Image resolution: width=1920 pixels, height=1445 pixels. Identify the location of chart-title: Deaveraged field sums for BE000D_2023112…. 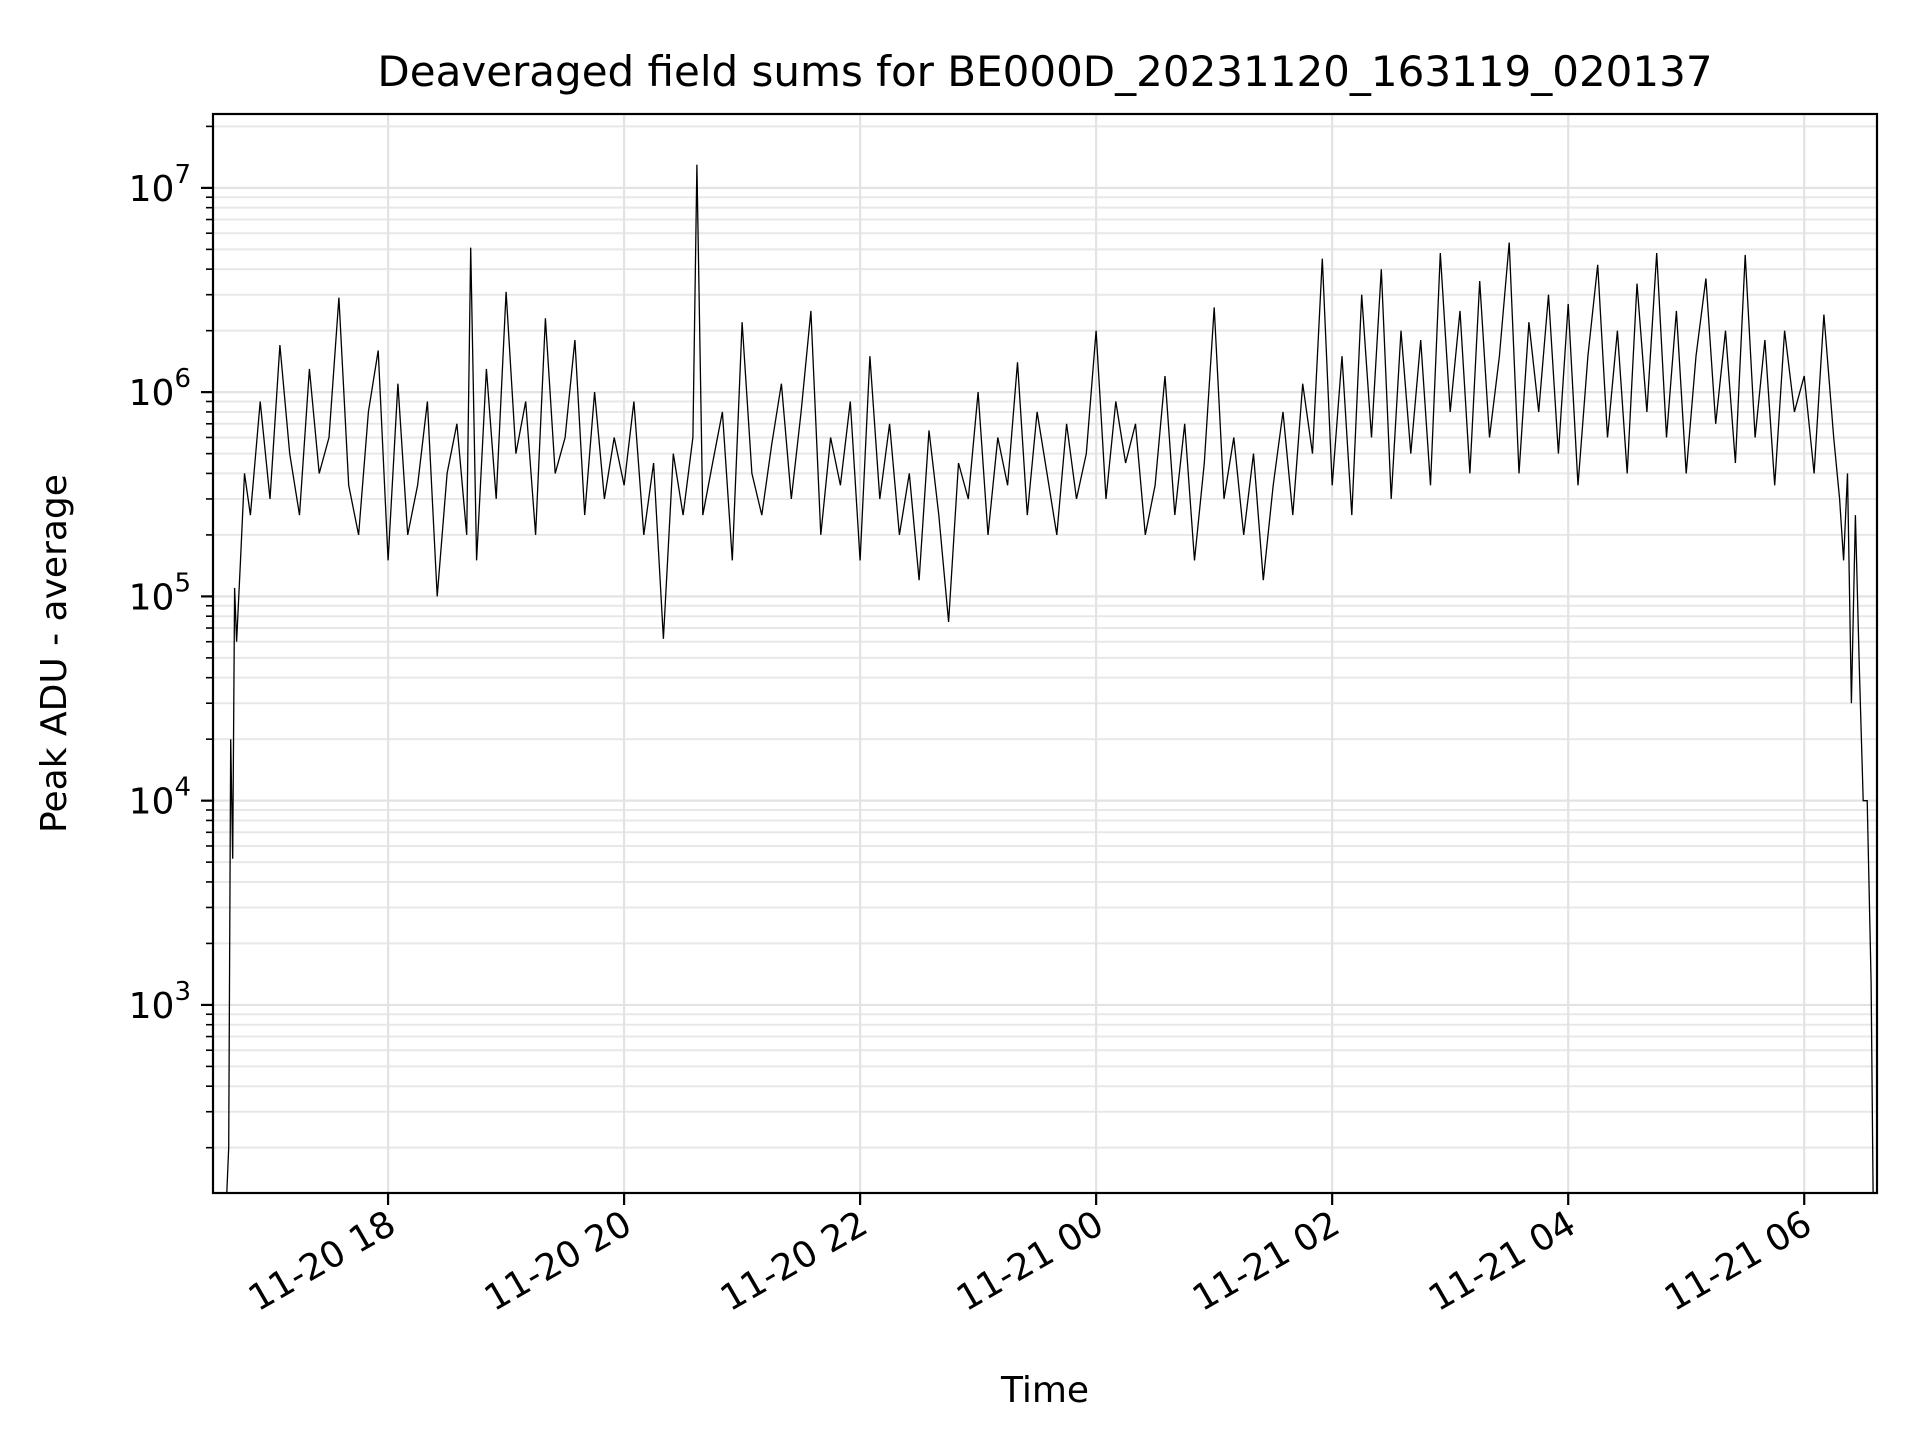
(1044, 71).